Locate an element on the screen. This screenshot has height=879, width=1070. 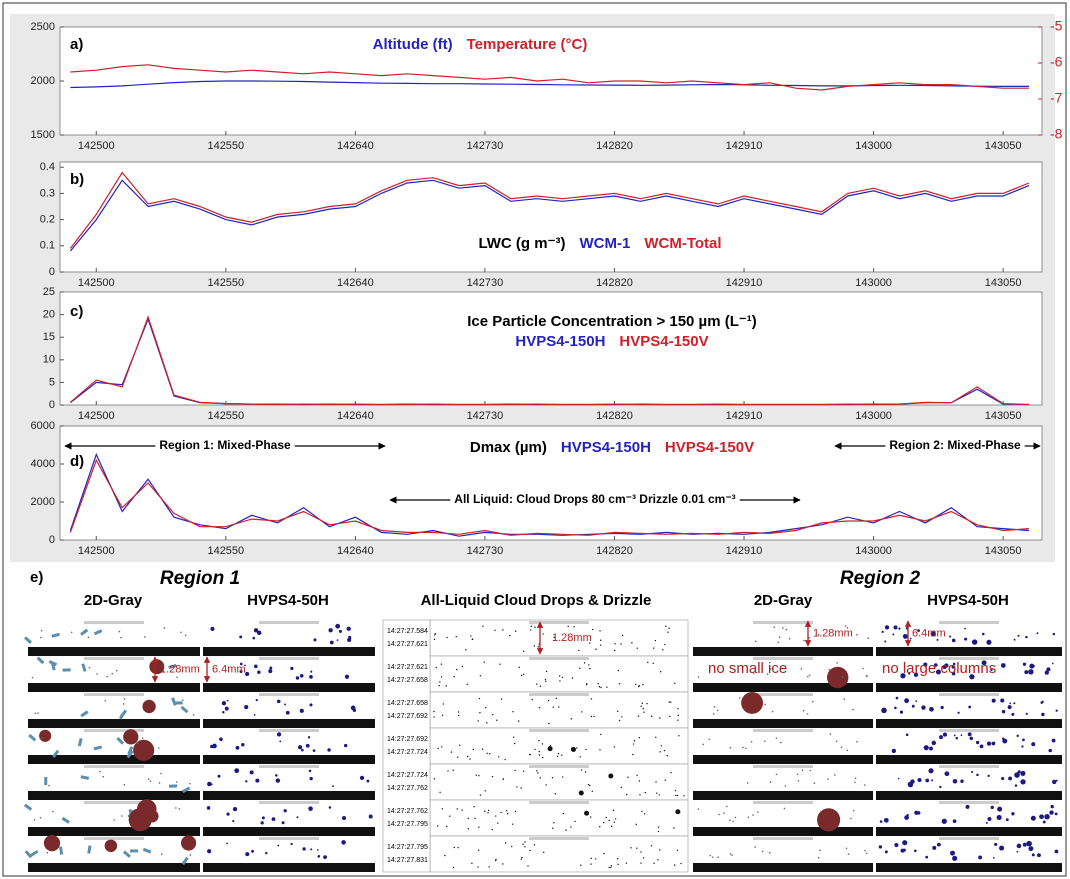
y-tick-label: 0.1 is located at coordinates (47, 246).